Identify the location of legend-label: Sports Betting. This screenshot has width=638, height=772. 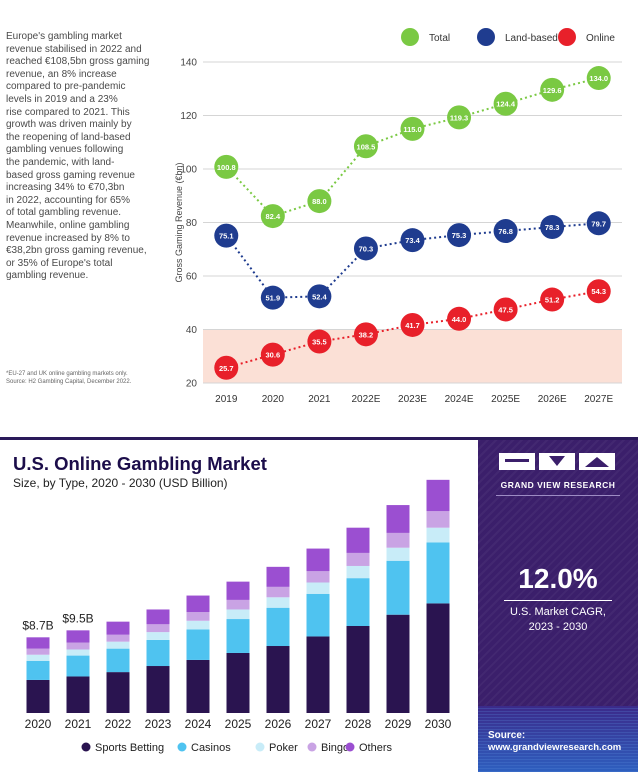
(129, 748).